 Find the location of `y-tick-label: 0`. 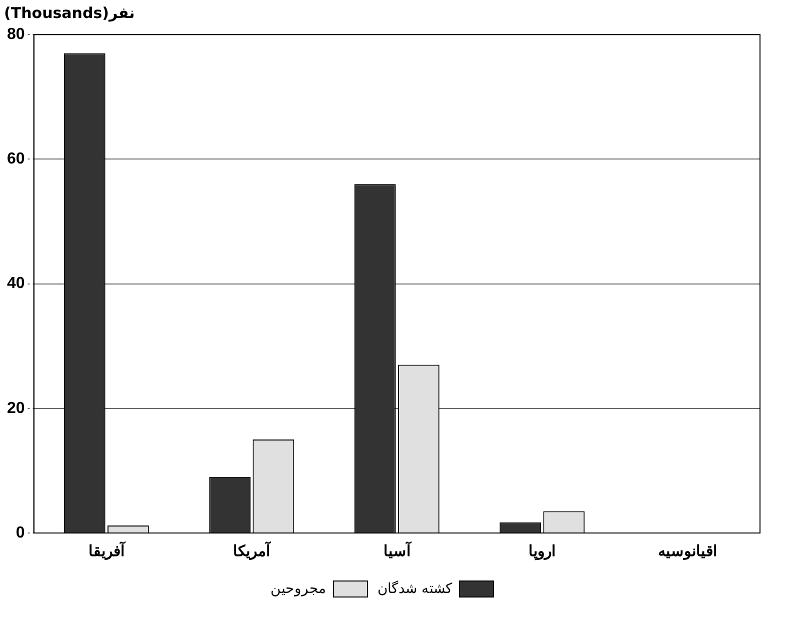

y-tick-label: 0 is located at coordinates (20, 533).